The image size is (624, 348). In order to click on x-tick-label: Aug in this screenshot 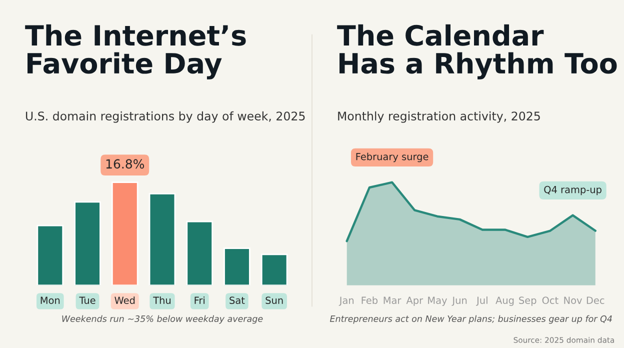, I will do `click(505, 301)`.